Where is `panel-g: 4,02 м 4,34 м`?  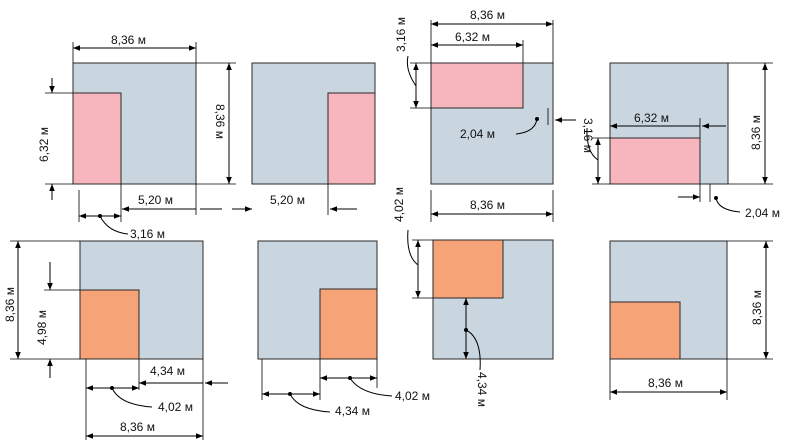 panel-g: 4,02 м 4,34 м is located at coordinates (473, 297).